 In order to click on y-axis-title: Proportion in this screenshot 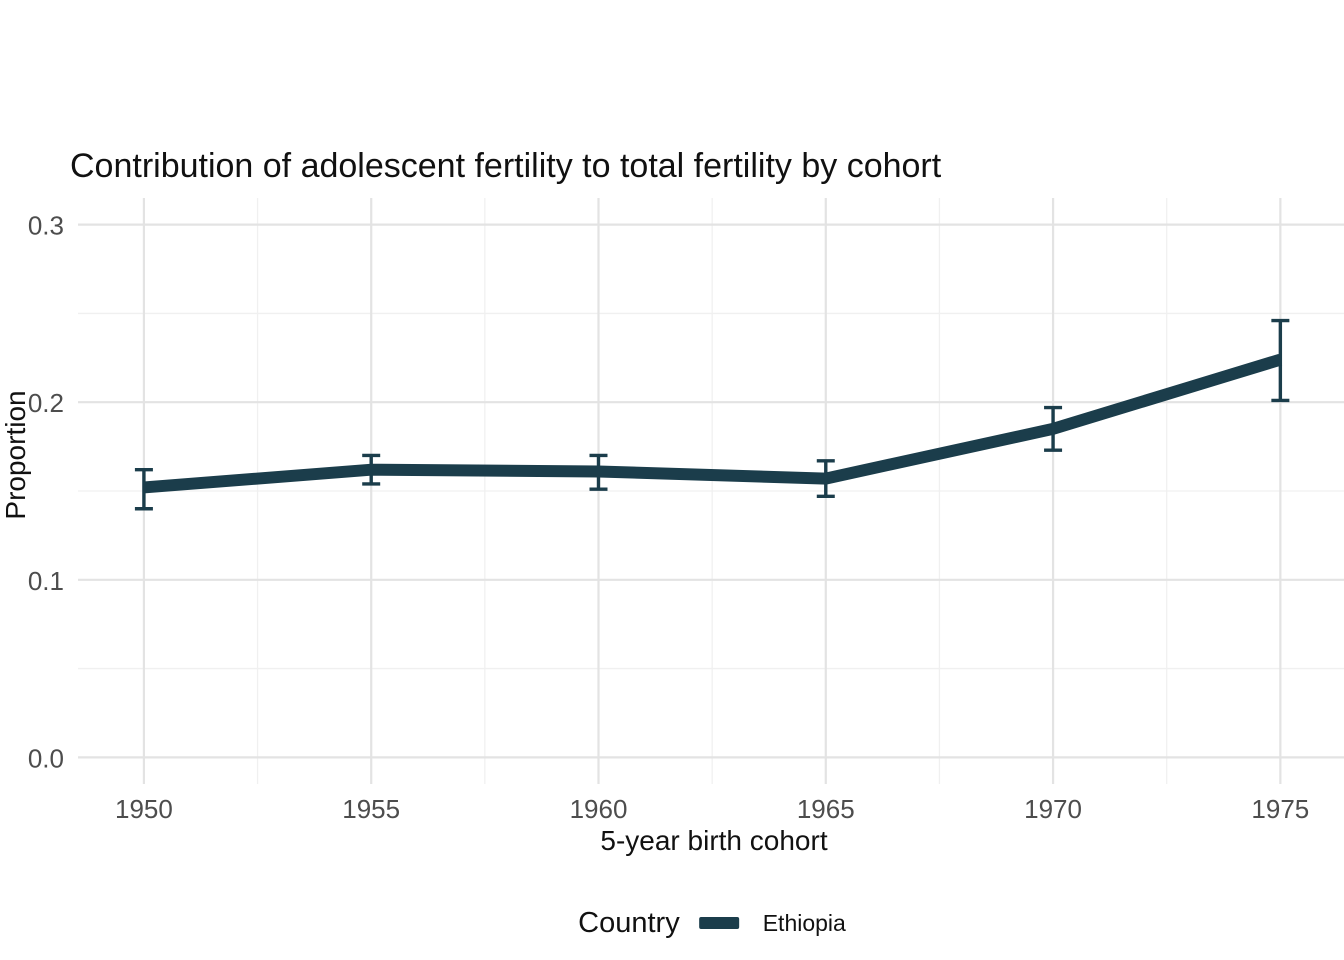, I will do `click(15, 455)`.